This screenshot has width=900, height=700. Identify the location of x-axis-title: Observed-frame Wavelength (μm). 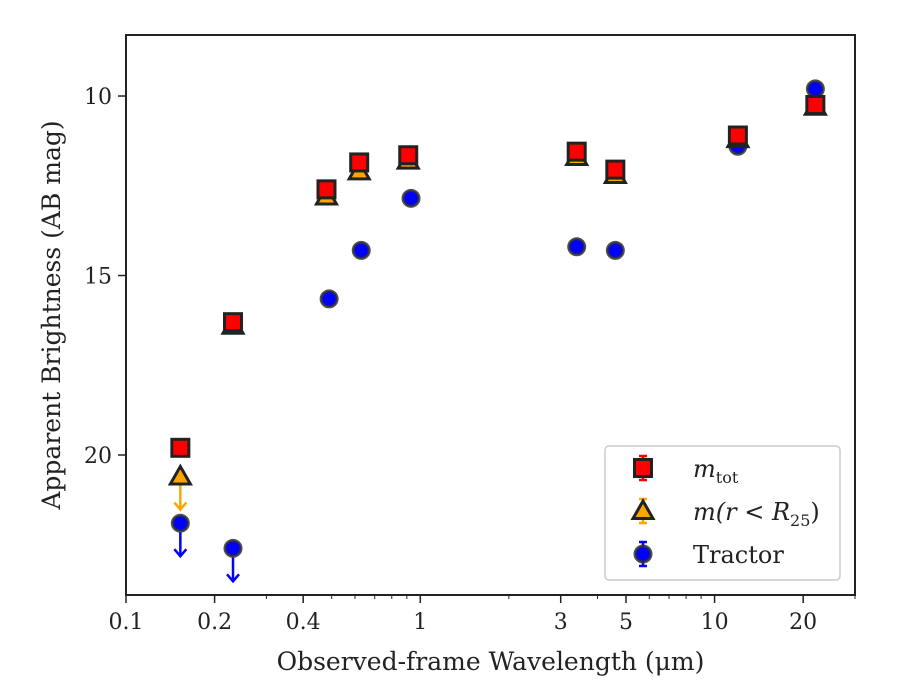
(491, 661).